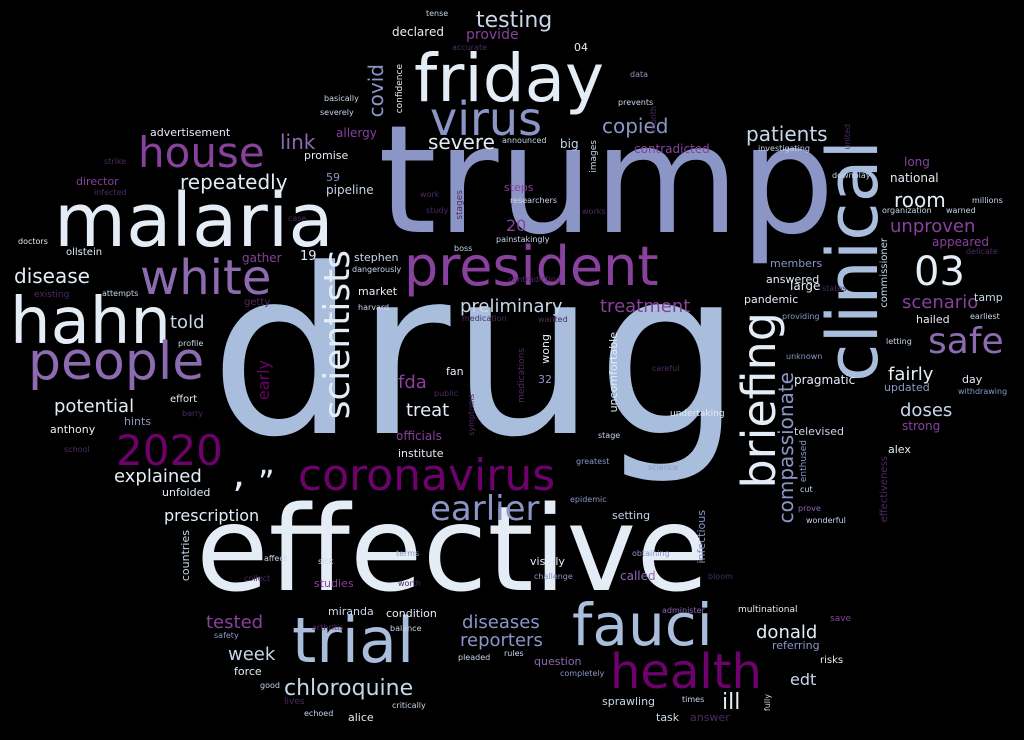  Describe the element at coordinates (926, 410) in the screenshot. I see `word-doses: doses` at that location.